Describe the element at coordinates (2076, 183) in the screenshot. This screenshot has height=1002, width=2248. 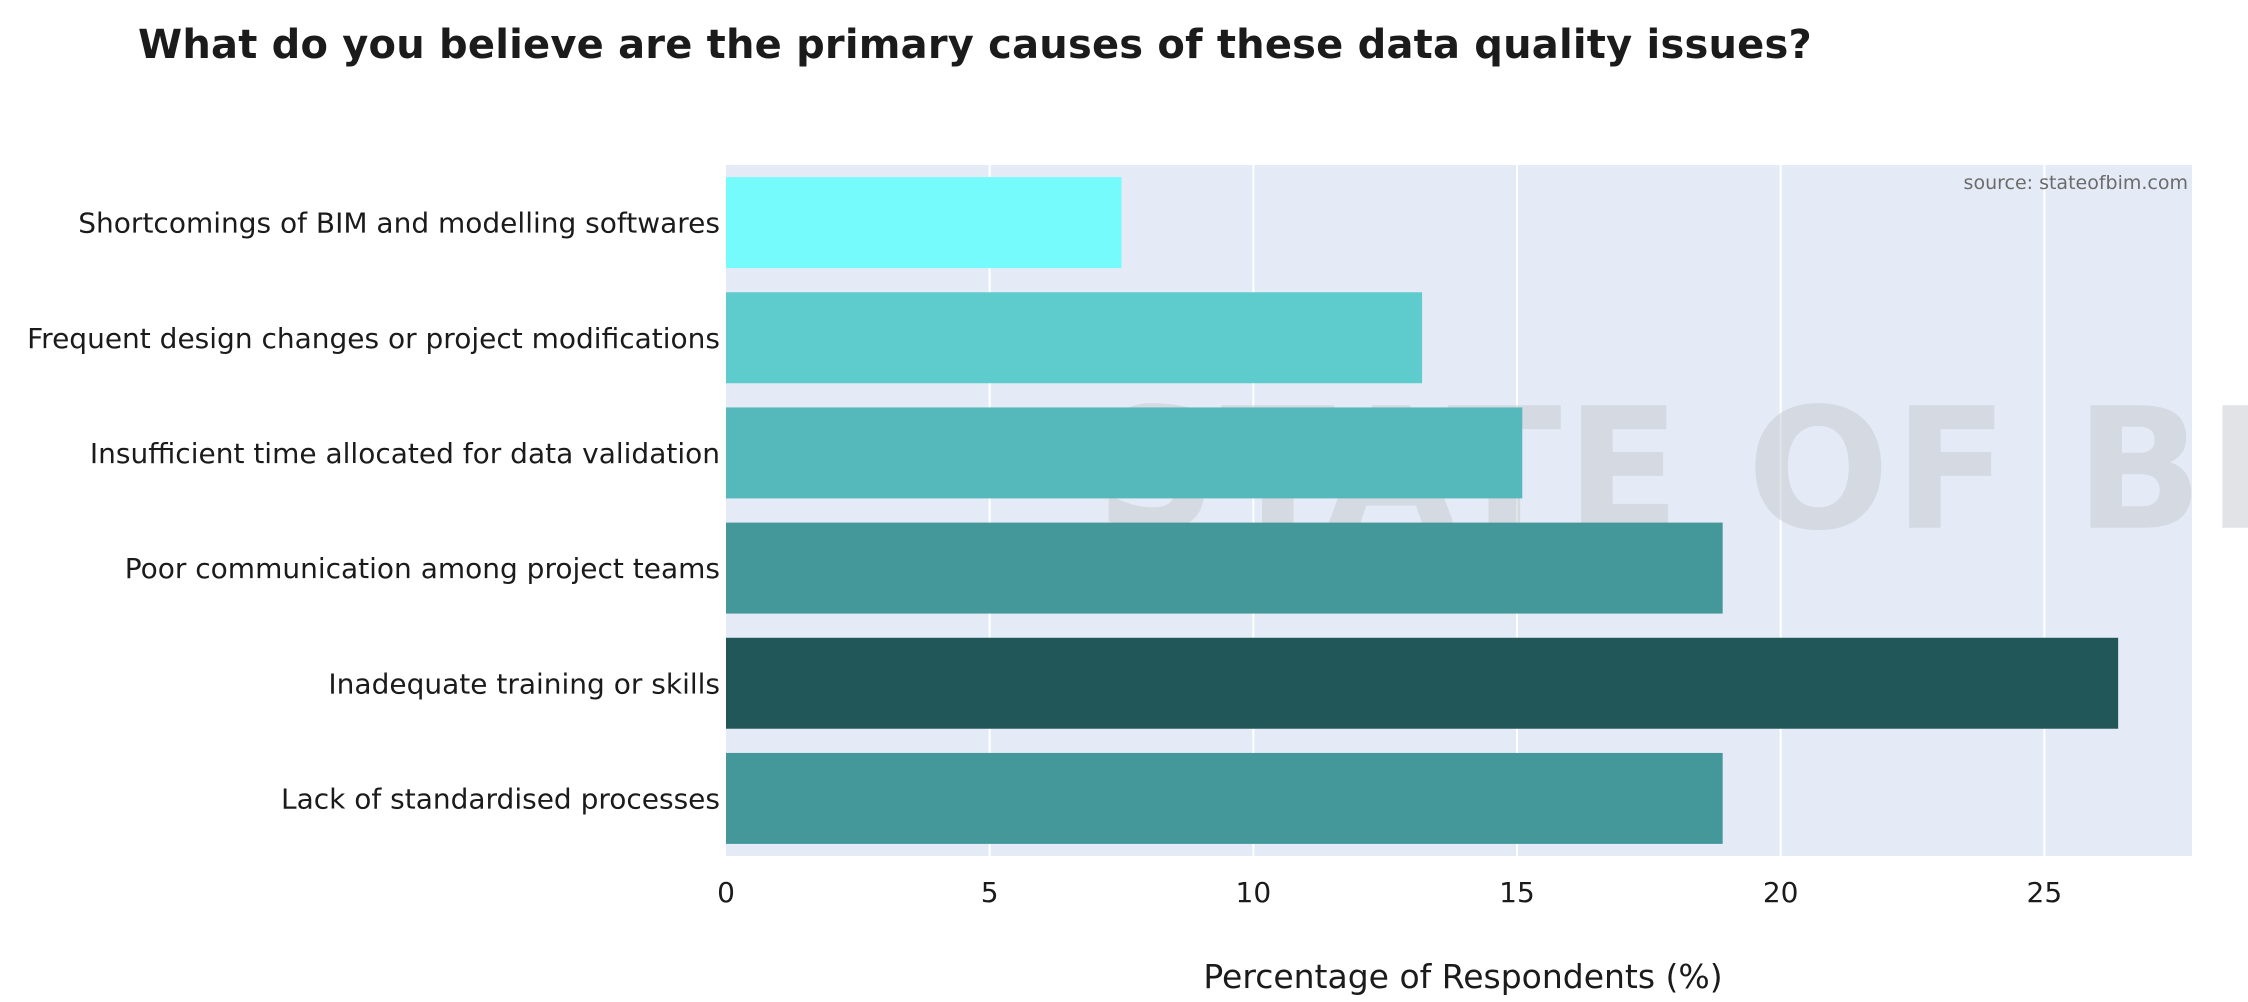
I see `source-label: source: stateofbim.com` at that location.